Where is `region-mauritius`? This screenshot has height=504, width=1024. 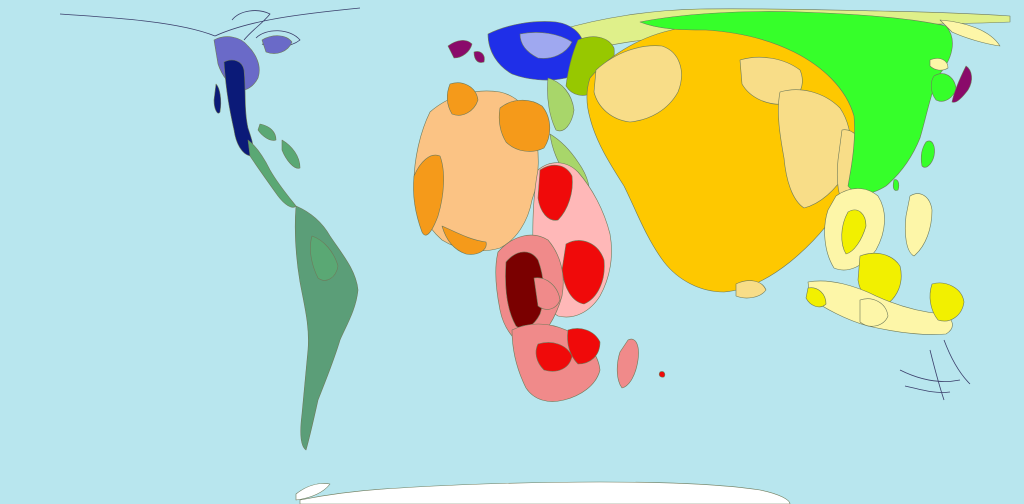
region-mauritius is located at coordinates (662, 374).